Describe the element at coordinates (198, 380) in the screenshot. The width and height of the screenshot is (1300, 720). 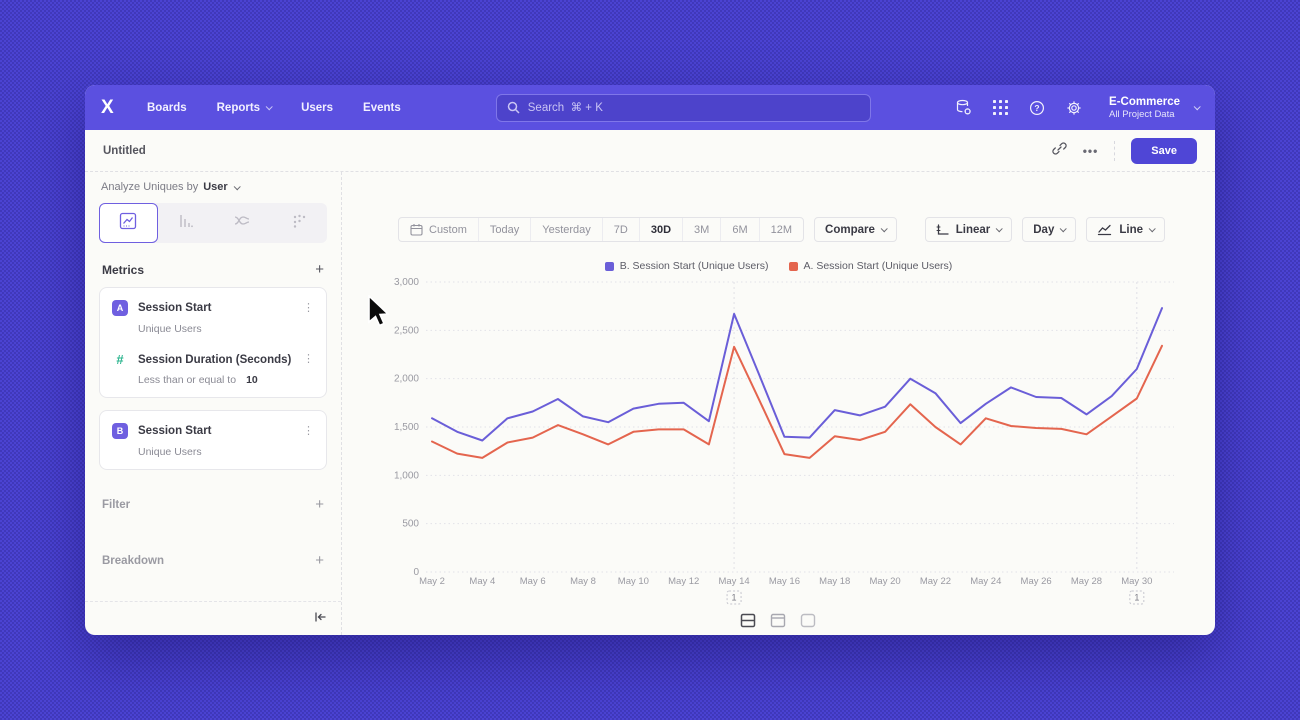
I see `metric-condition: Less than or equal to 10` at that location.